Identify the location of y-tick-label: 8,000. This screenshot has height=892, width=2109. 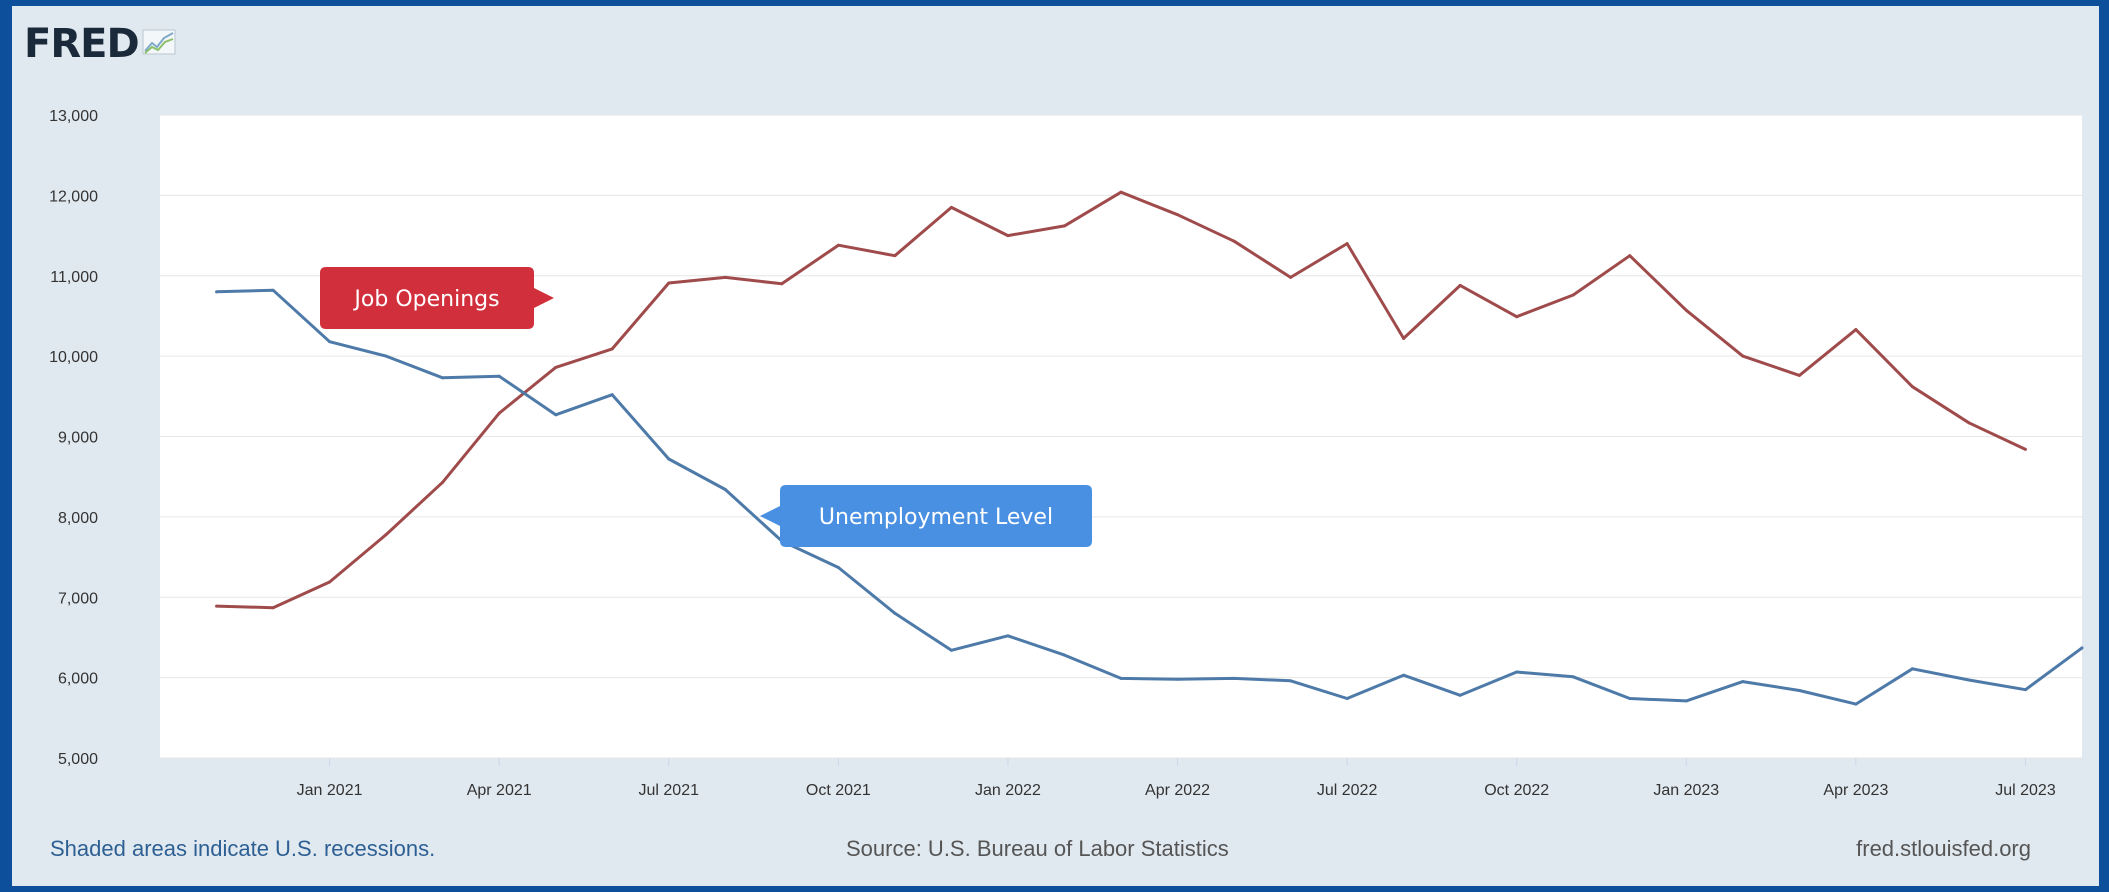
(78, 518).